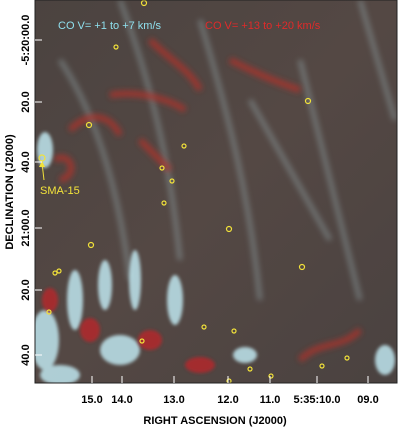  What do you see at coordinates (10, 192) in the screenshot?
I see `y-axis-label: DECLINATION (J2000)` at bounding box center [10, 192].